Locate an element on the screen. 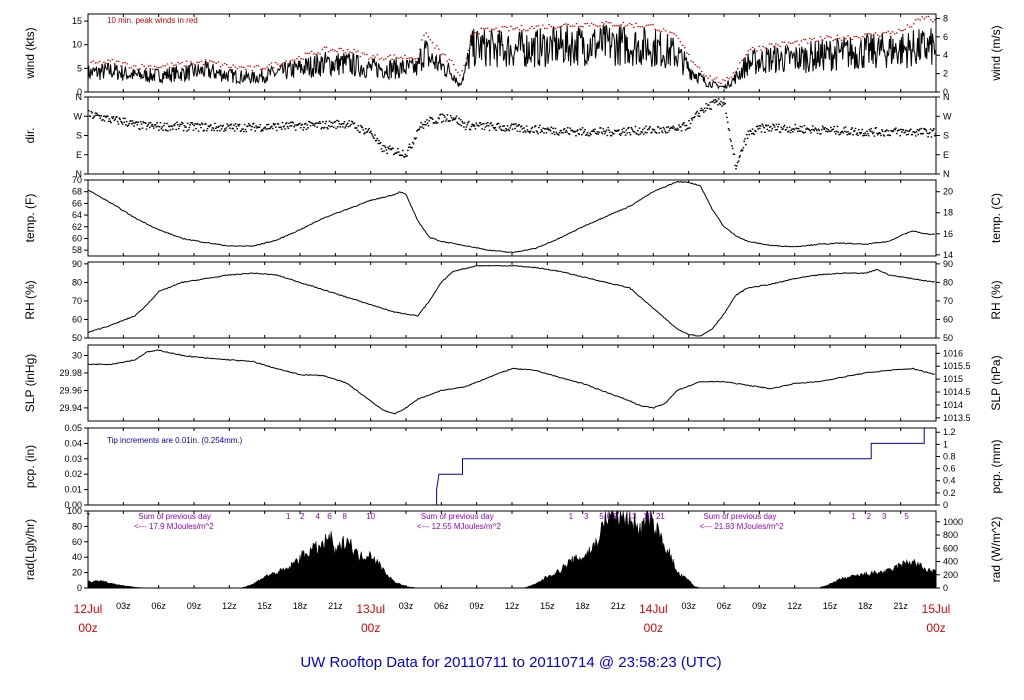 The height and width of the screenshot is (700, 1024). rad-daily-sum-value: <--- 21.93 MJoules/m^2 is located at coordinates (741, 526).